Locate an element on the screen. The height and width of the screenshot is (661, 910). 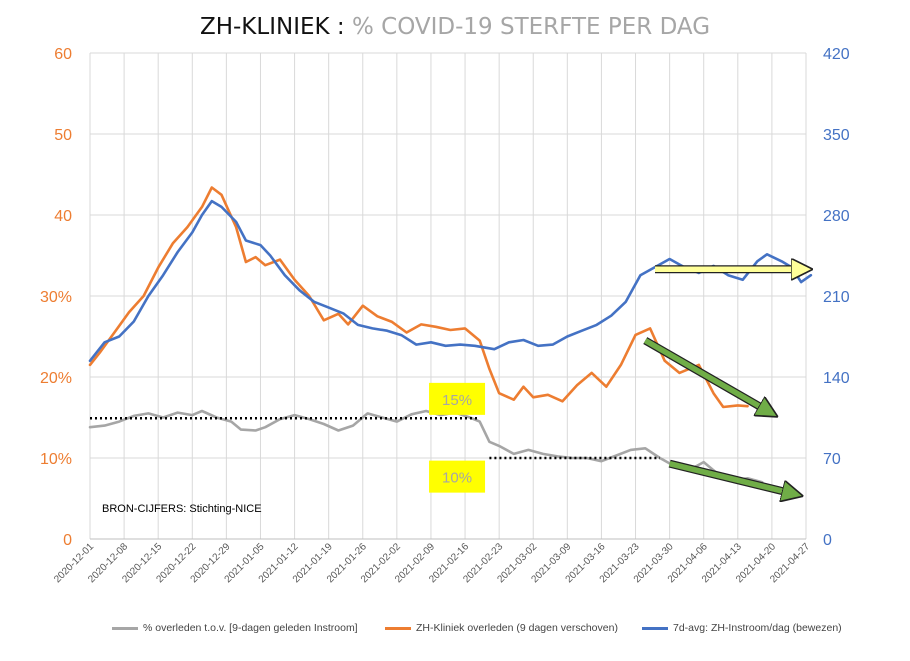
source-note: BRON-CIJFERS: Stichting-NICE is located at coordinates (182, 509).